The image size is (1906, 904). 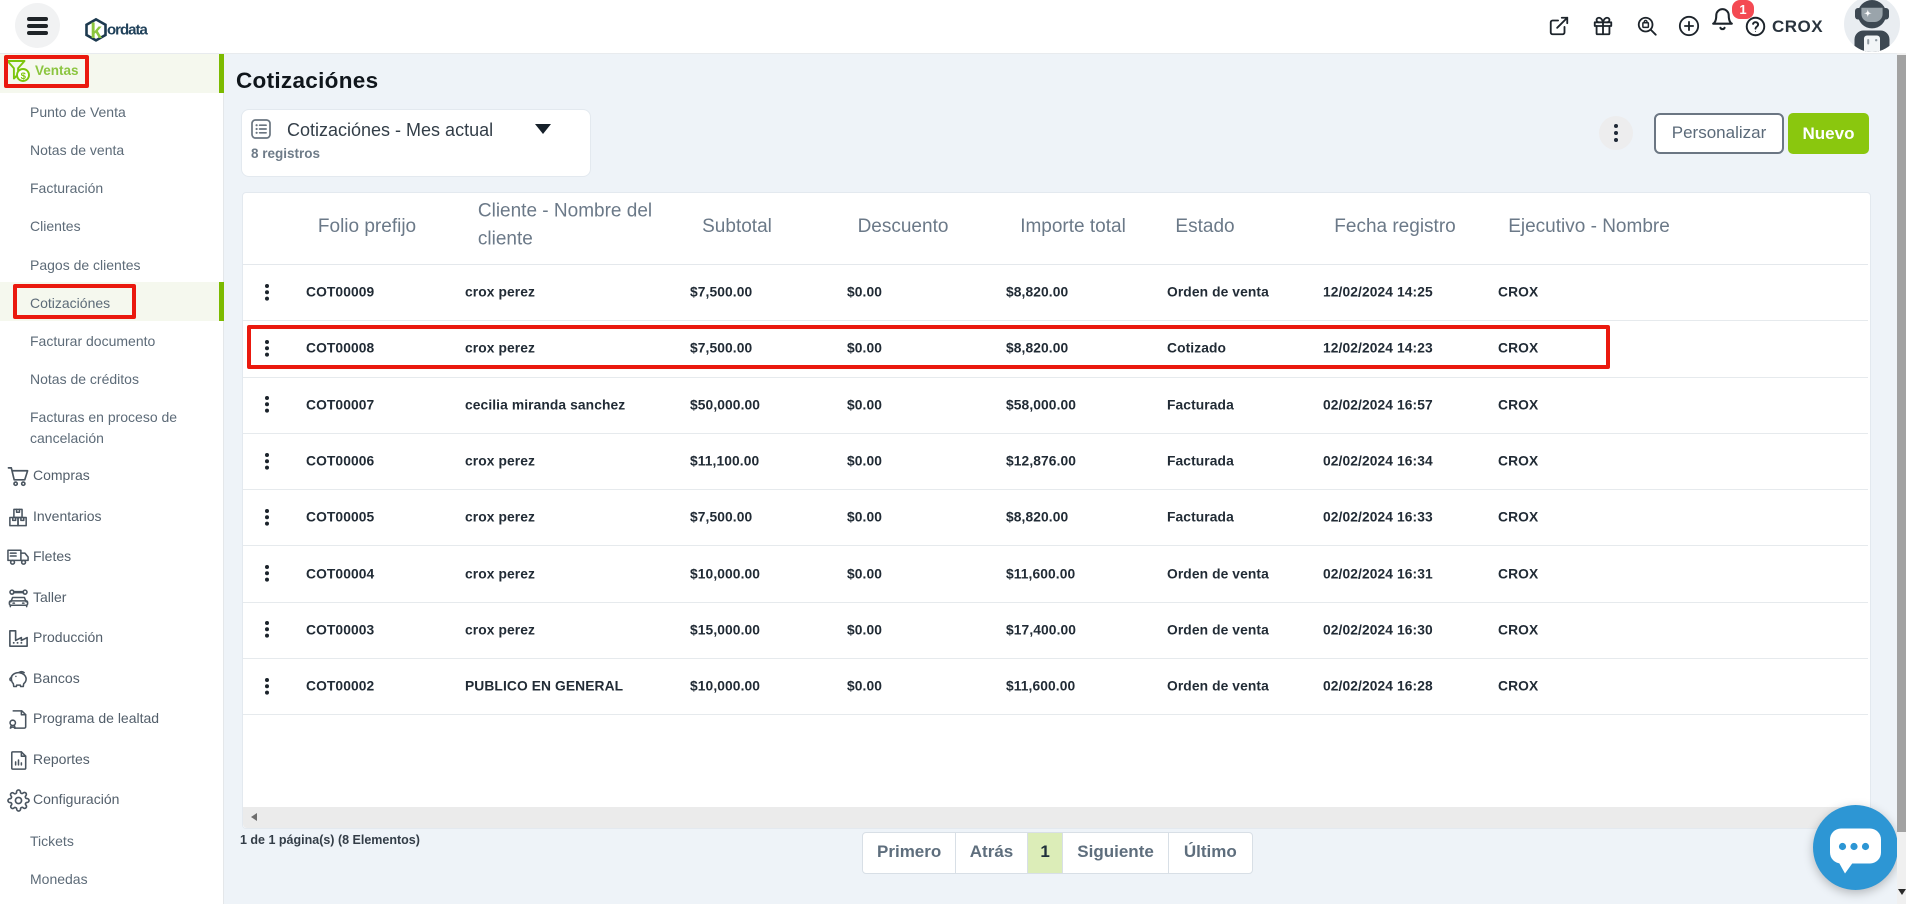 I want to click on svg-text: ordata, so click(x=128, y=30).